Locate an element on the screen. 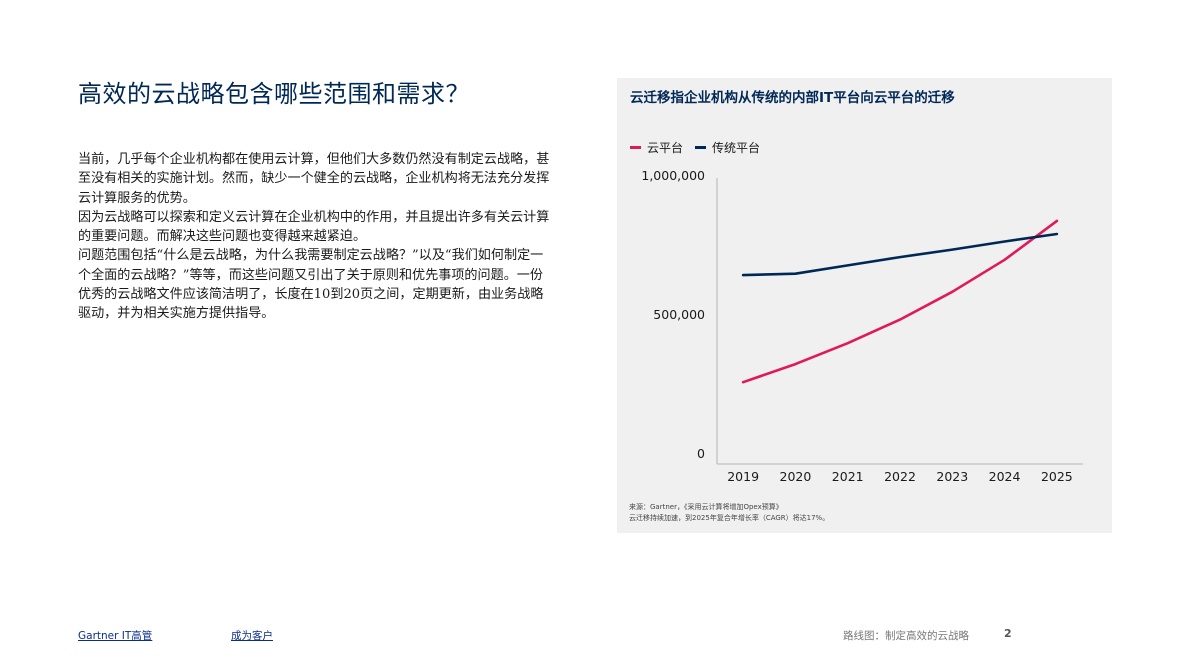 The height and width of the screenshot is (669, 1190). x-tick-label: 2023 is located at coordinates (952, 476).